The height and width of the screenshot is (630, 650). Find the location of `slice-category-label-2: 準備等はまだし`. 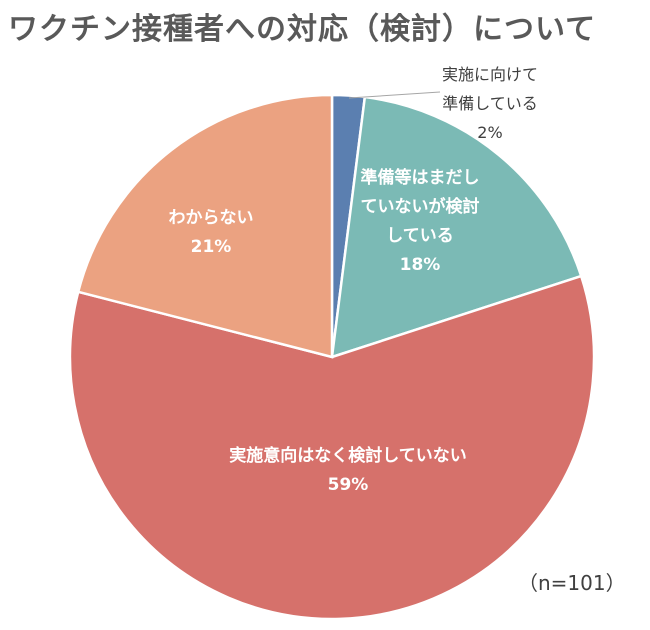

slice-category-label-2: 準備等はまだし is located at coordinates (420, 177).